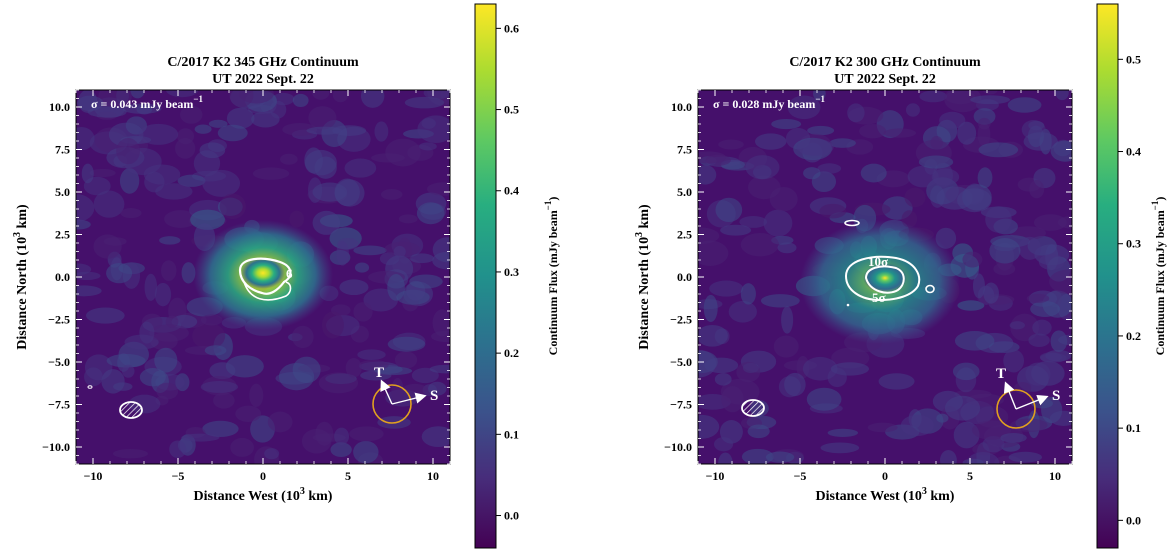  What do you see at coordinates (62, 192) in the screenshot?
I see `y-tick-label: 5.0` at bounding box center [62, 192].